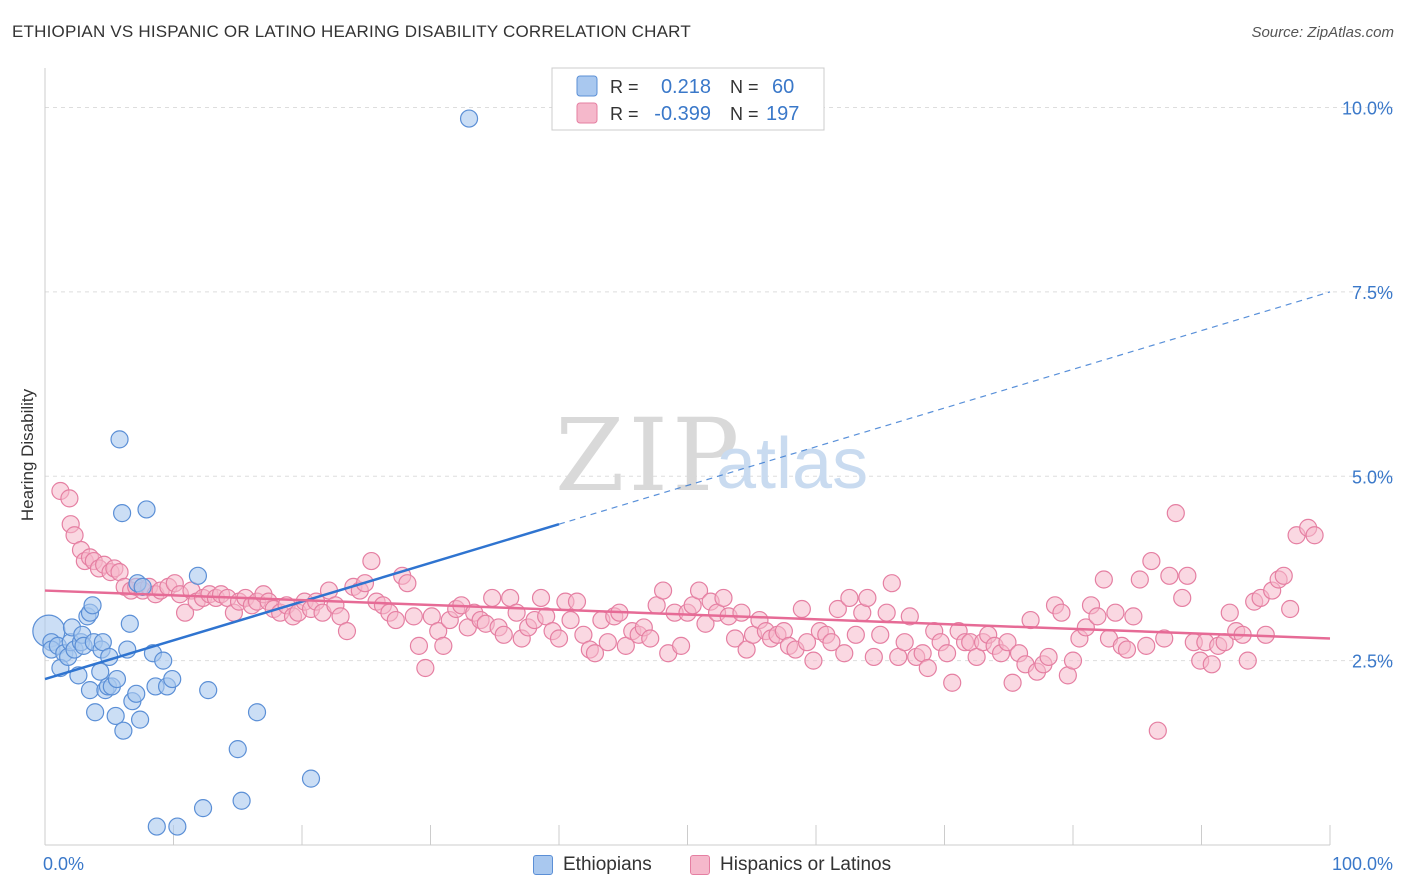  I want to click on y-tick-label: 2.5%, so click(1372, 662).